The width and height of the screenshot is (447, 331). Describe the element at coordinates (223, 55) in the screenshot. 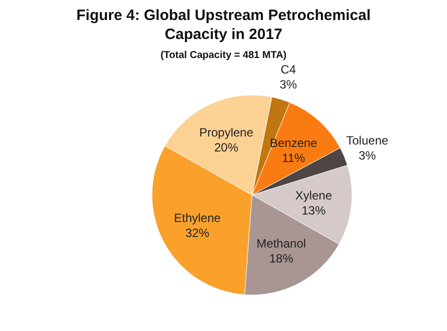

I see `chart-subtitle: (Total Capacity = 481 MTA)` at that location.